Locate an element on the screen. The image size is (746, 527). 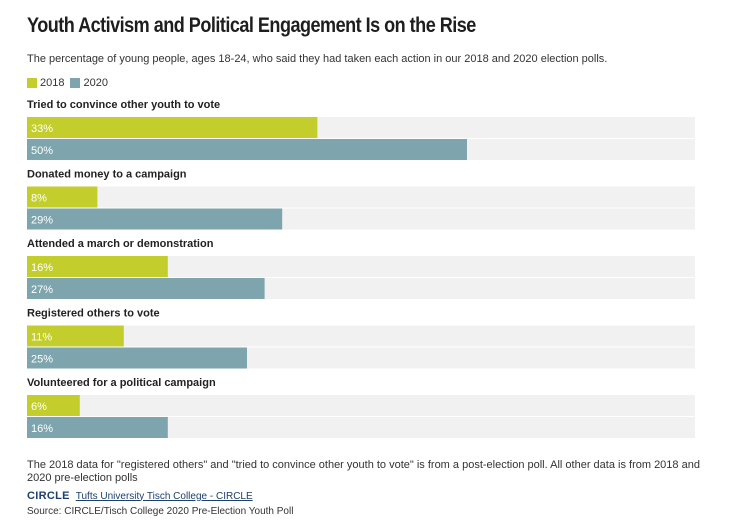
legend: 2018 2020 is located at coordinates (67, 83).